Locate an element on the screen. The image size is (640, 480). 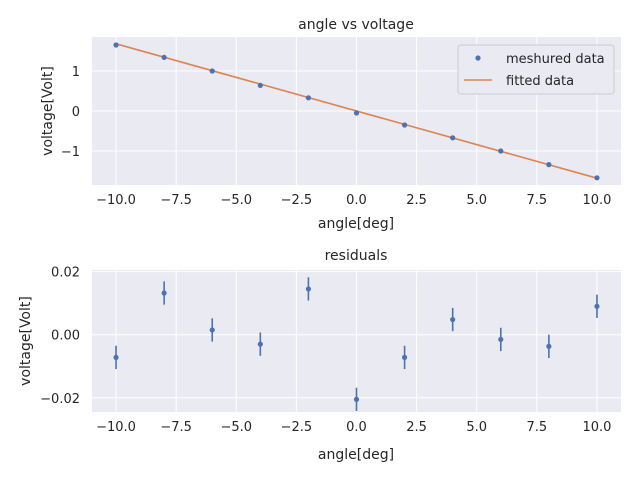
y-tick-label: −1 is located at coordinates (70, 152).